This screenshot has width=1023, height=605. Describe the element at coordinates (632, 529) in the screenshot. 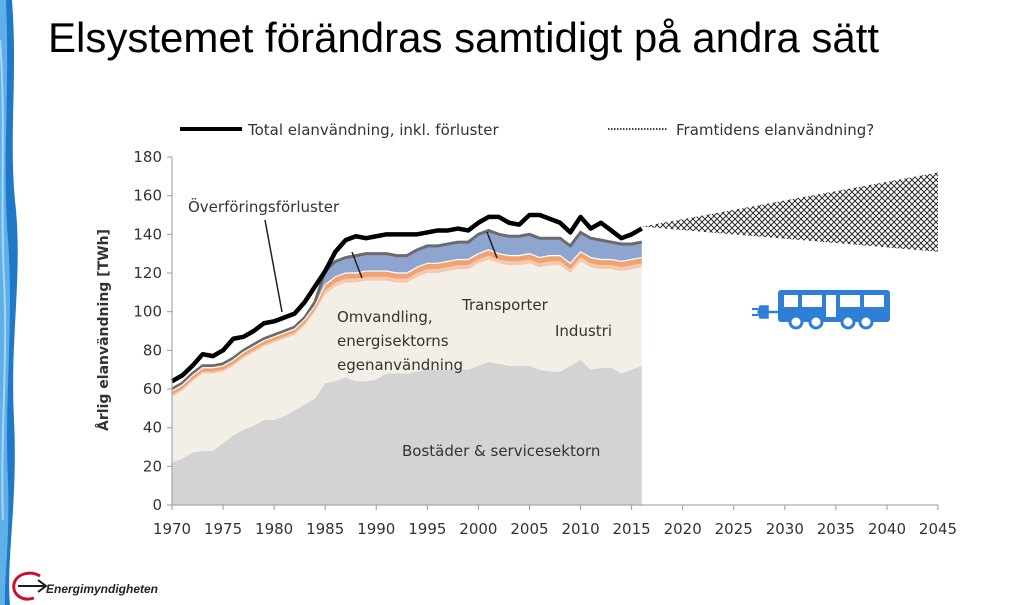

I see `x-tick-label: 2015` at that location.